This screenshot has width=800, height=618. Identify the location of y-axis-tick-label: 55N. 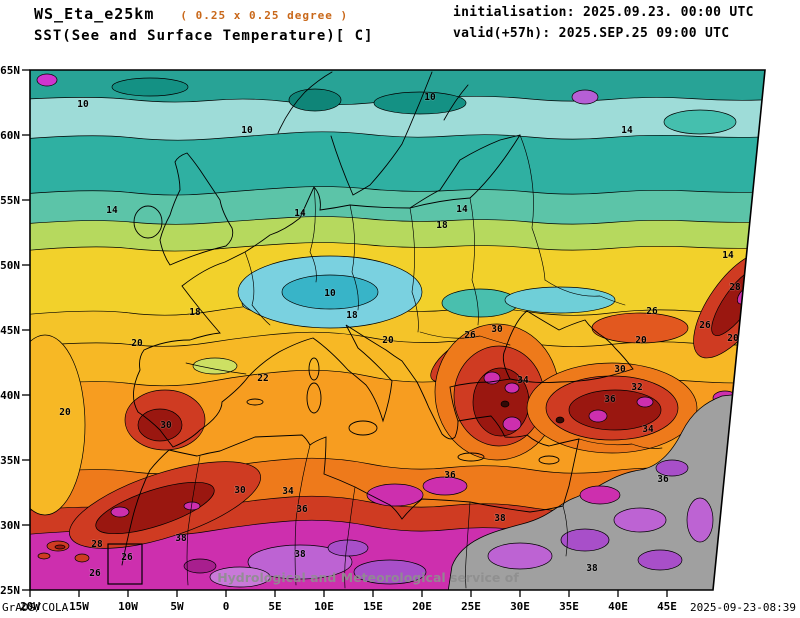
(10, 200).